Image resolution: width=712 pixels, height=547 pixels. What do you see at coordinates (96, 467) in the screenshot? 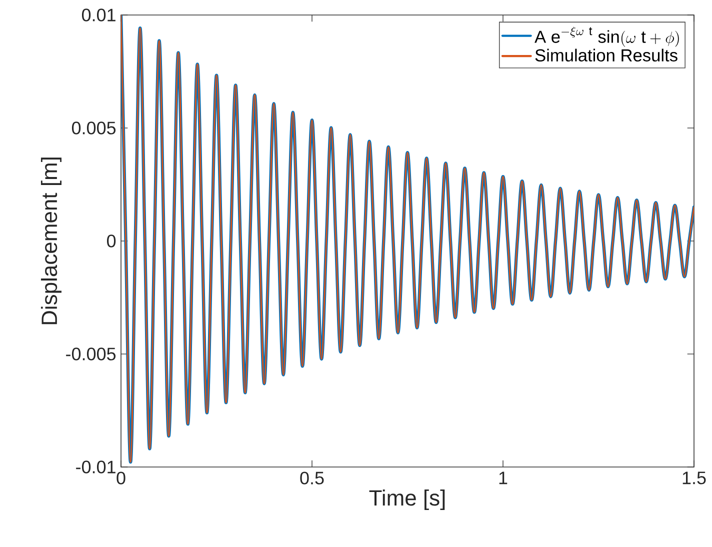
I see `y-tick-label: -0.01` at bounding box center [96, 467].